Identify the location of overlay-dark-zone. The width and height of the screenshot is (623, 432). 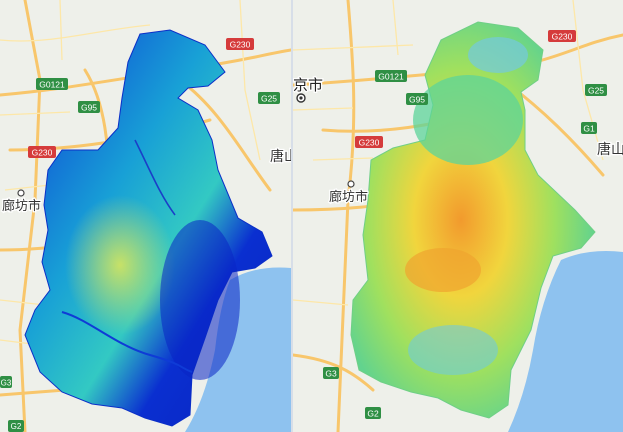
(200, 300).